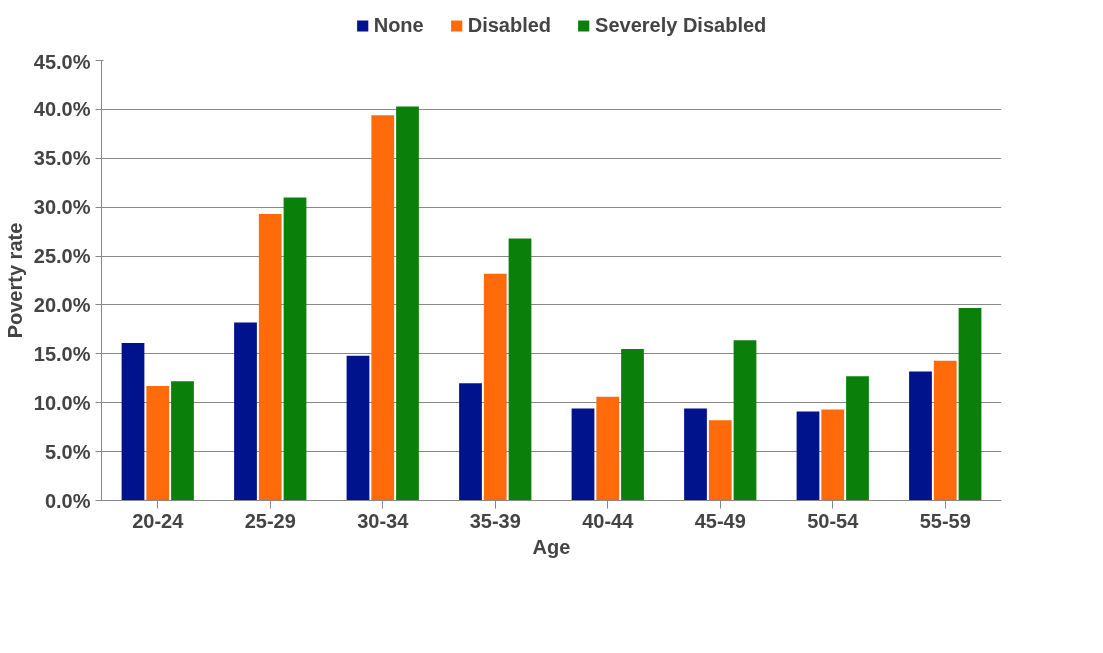 This screenshot has height=653, width=1103. What do you see at coordinates (14, 280) in the screenshot?
I see `y-axis-title: Poverty rate` at bounding box center [14, 280].